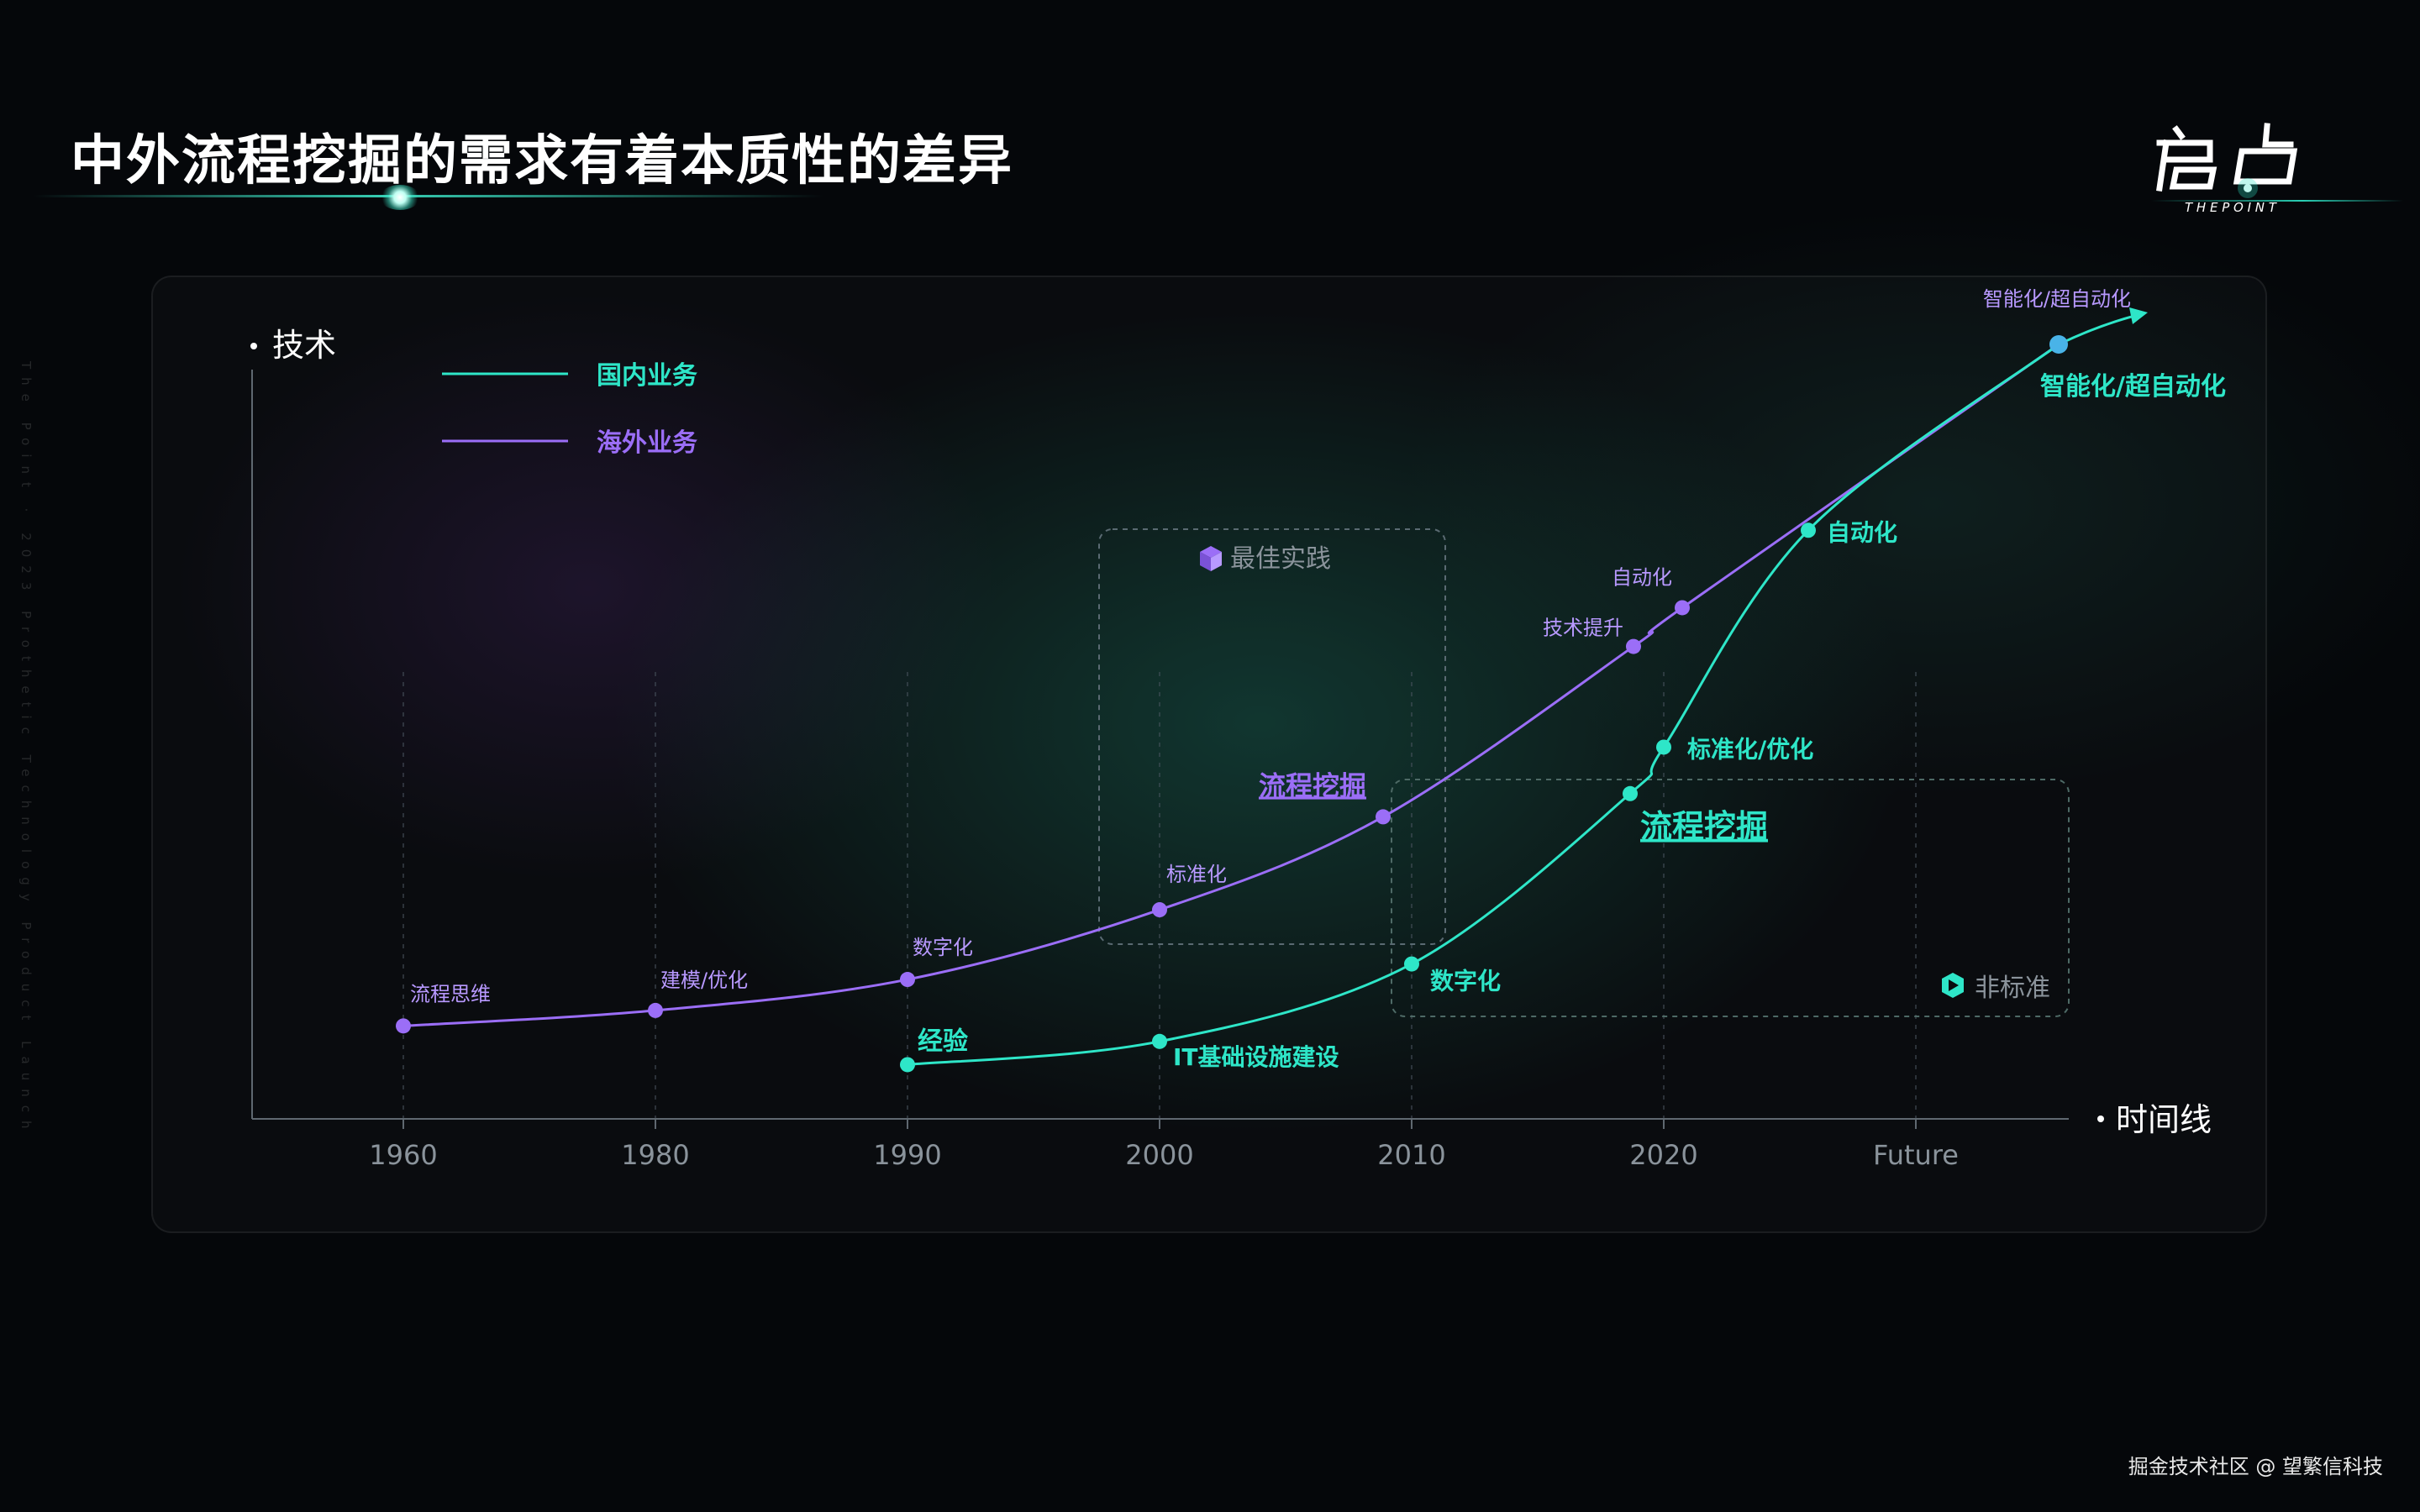 This screenshot has height=1512, width=2420. Describe the element at coordinates (400, 197) in the screenshot. I see `title-glow-dot` at that location.